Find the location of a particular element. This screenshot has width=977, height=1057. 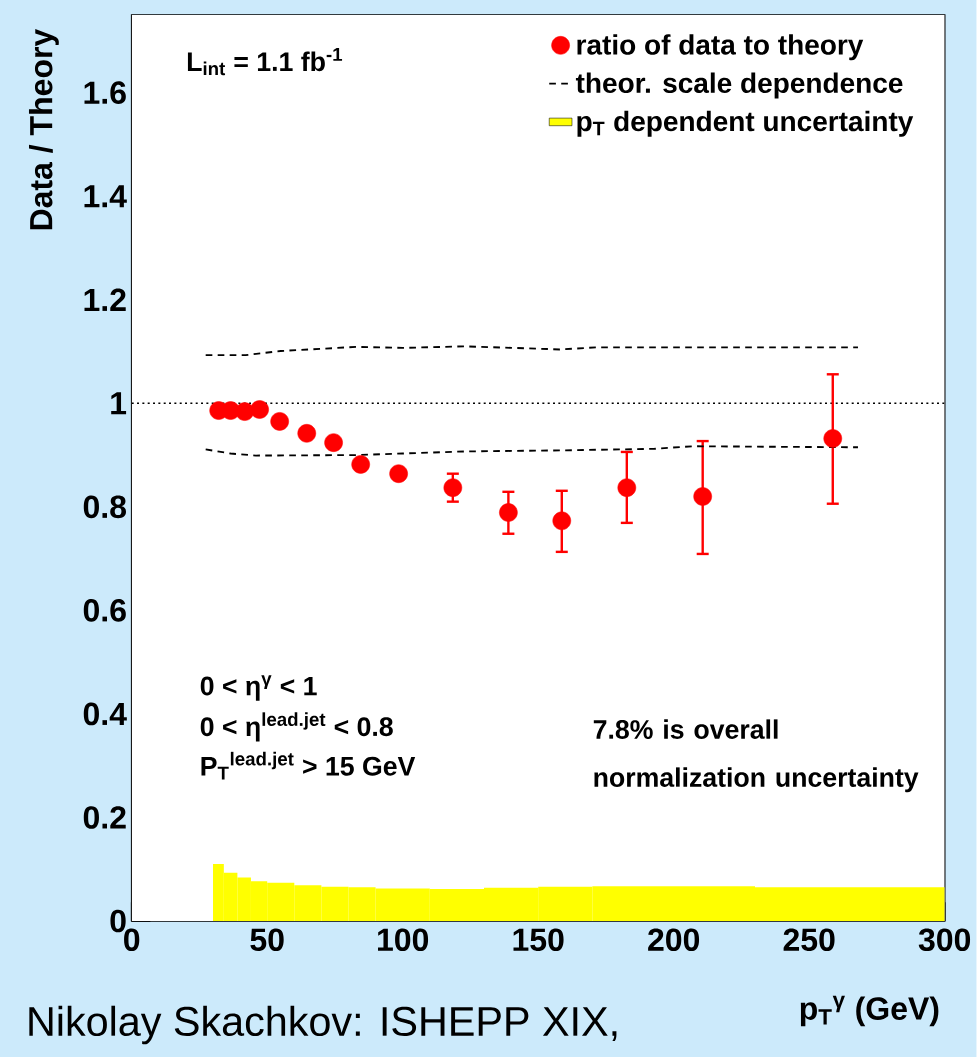

x-tick-label: 250 is located at coordinates (809, 940).